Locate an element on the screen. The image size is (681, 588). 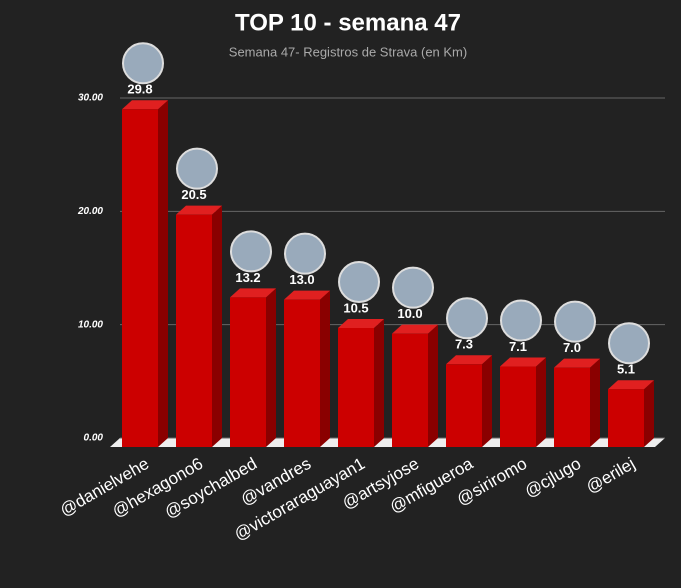
value-label: 20.5 is located at coordinates (193, 194).